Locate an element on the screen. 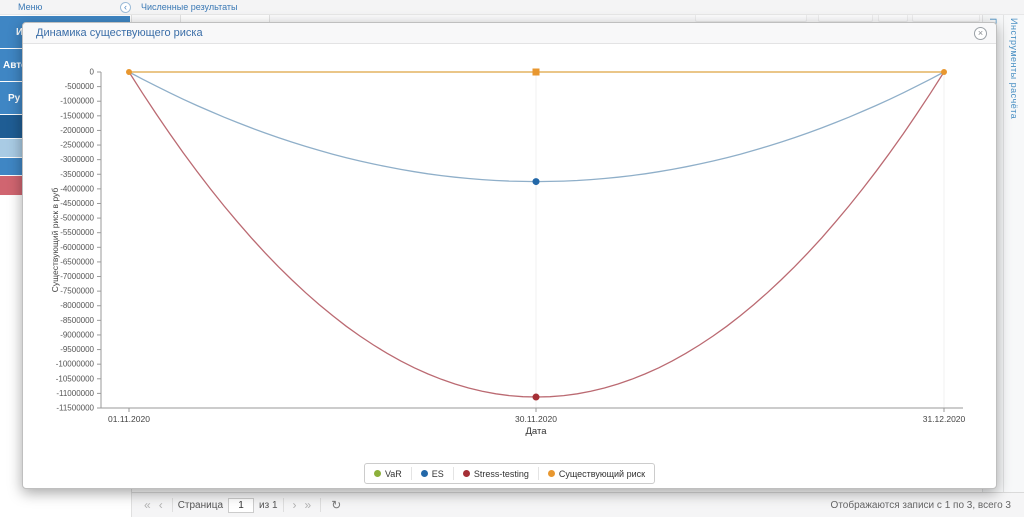 The height and width of the screenshot is (517, 1024). y-tick-label: -500000 is located at coordinates (80, 86).